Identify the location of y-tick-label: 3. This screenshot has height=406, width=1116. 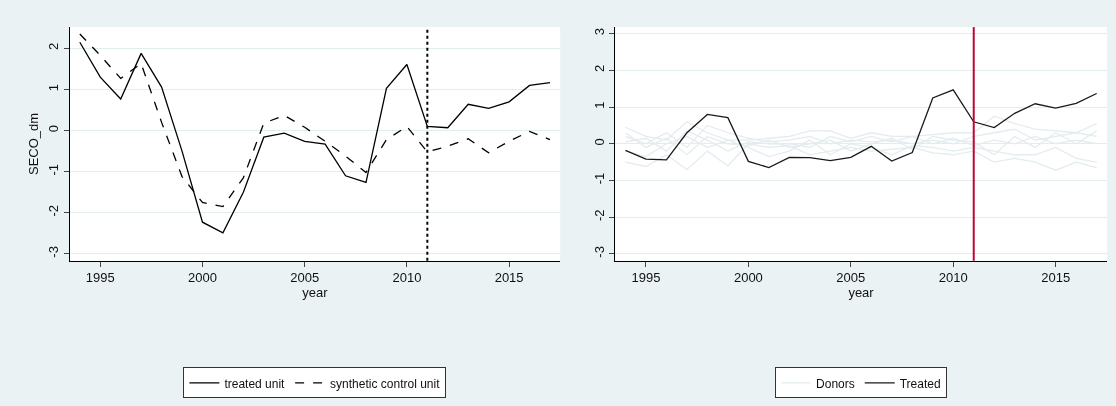
(599, 32).